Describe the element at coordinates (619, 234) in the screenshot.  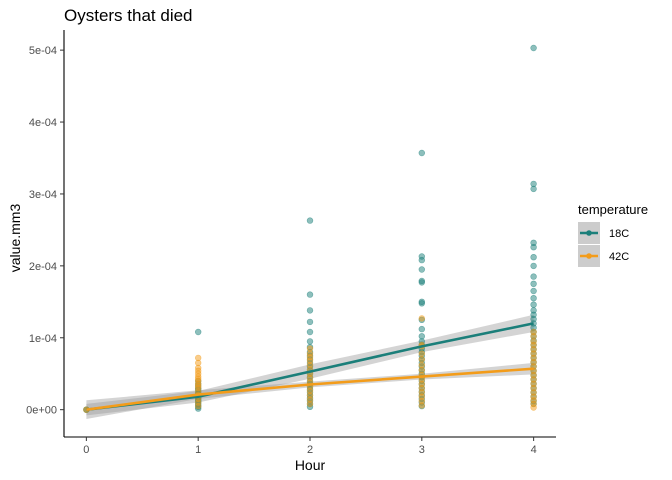
I see `legend-label-18C: 18C` at that location.